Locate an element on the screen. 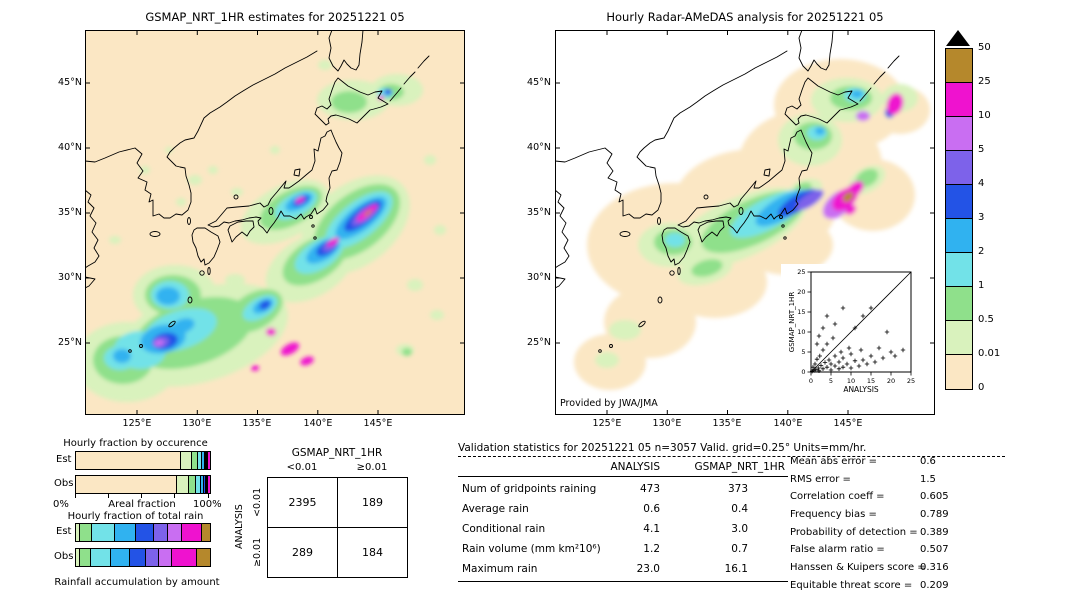 This screenshot has width=1080, height=612. divider is located at coordinates (623, 476).